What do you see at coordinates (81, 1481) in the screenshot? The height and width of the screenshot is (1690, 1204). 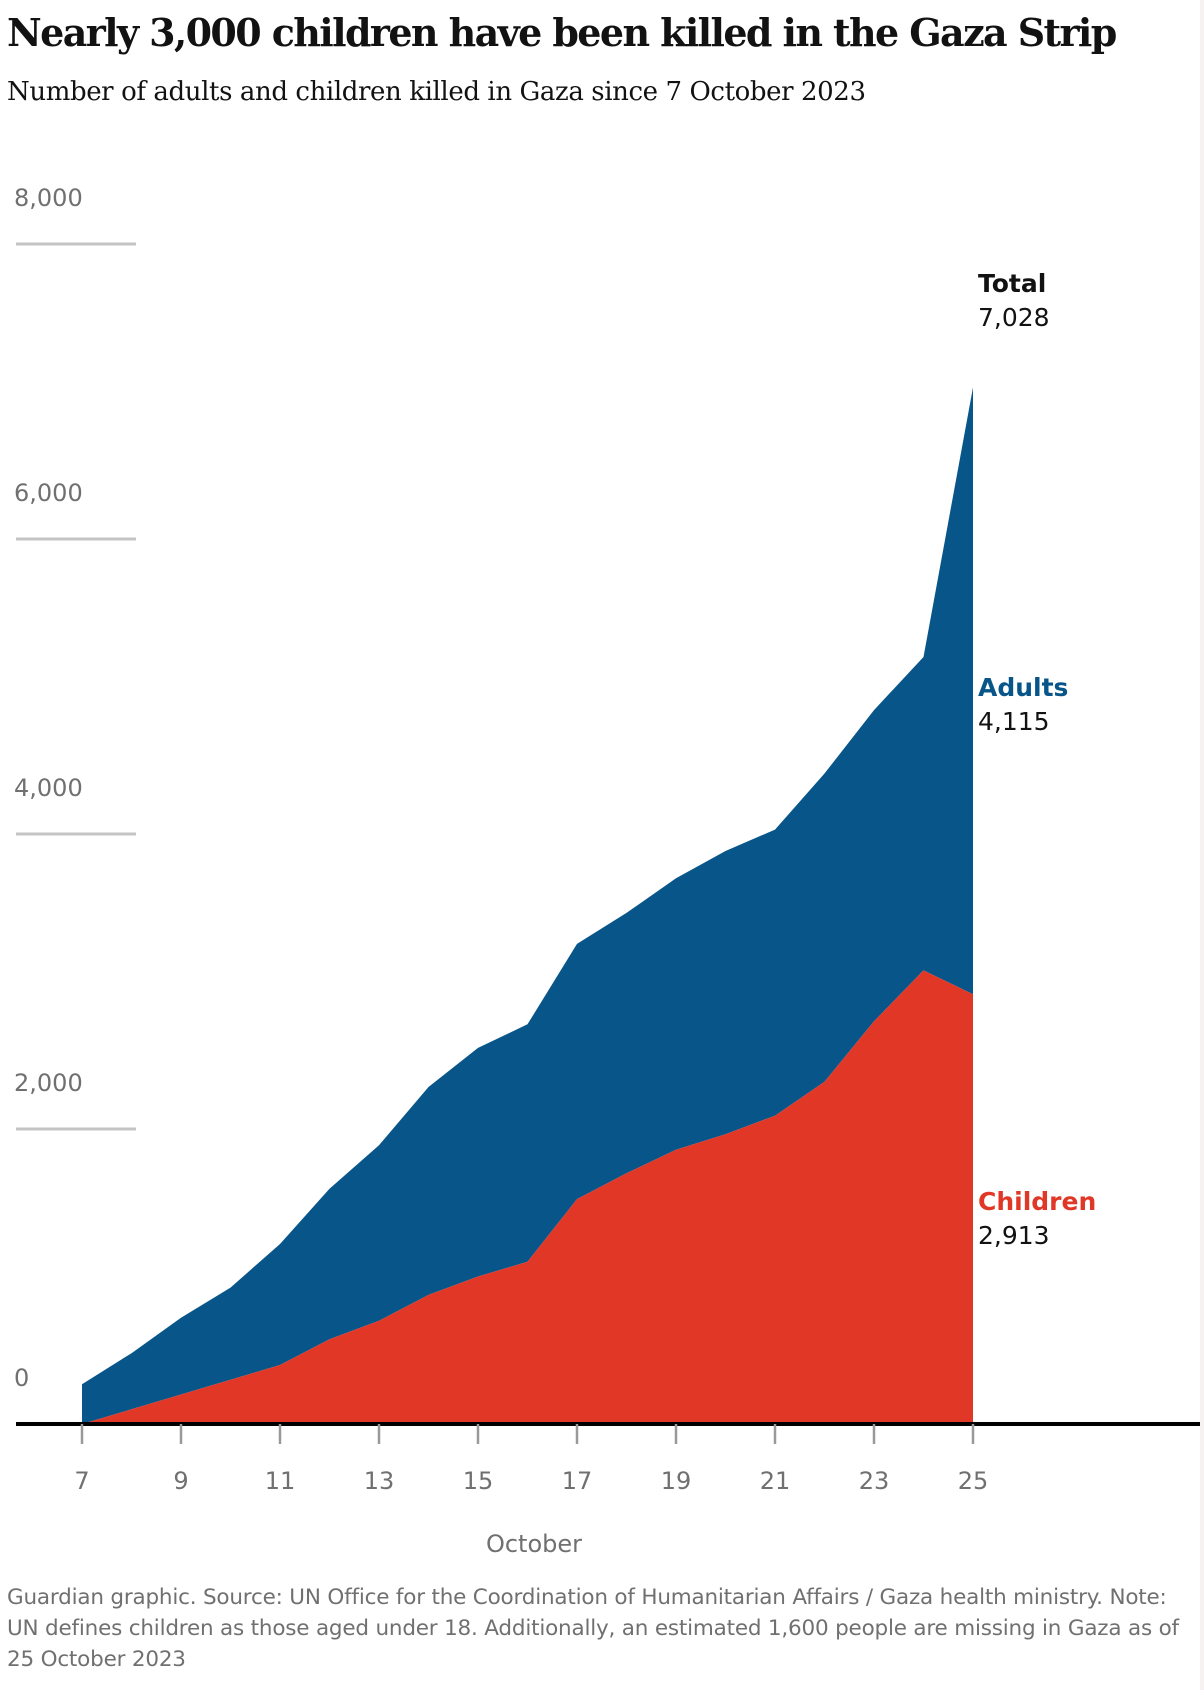 I see `x-tick-label: 7` at bounding box center [81, 1481].